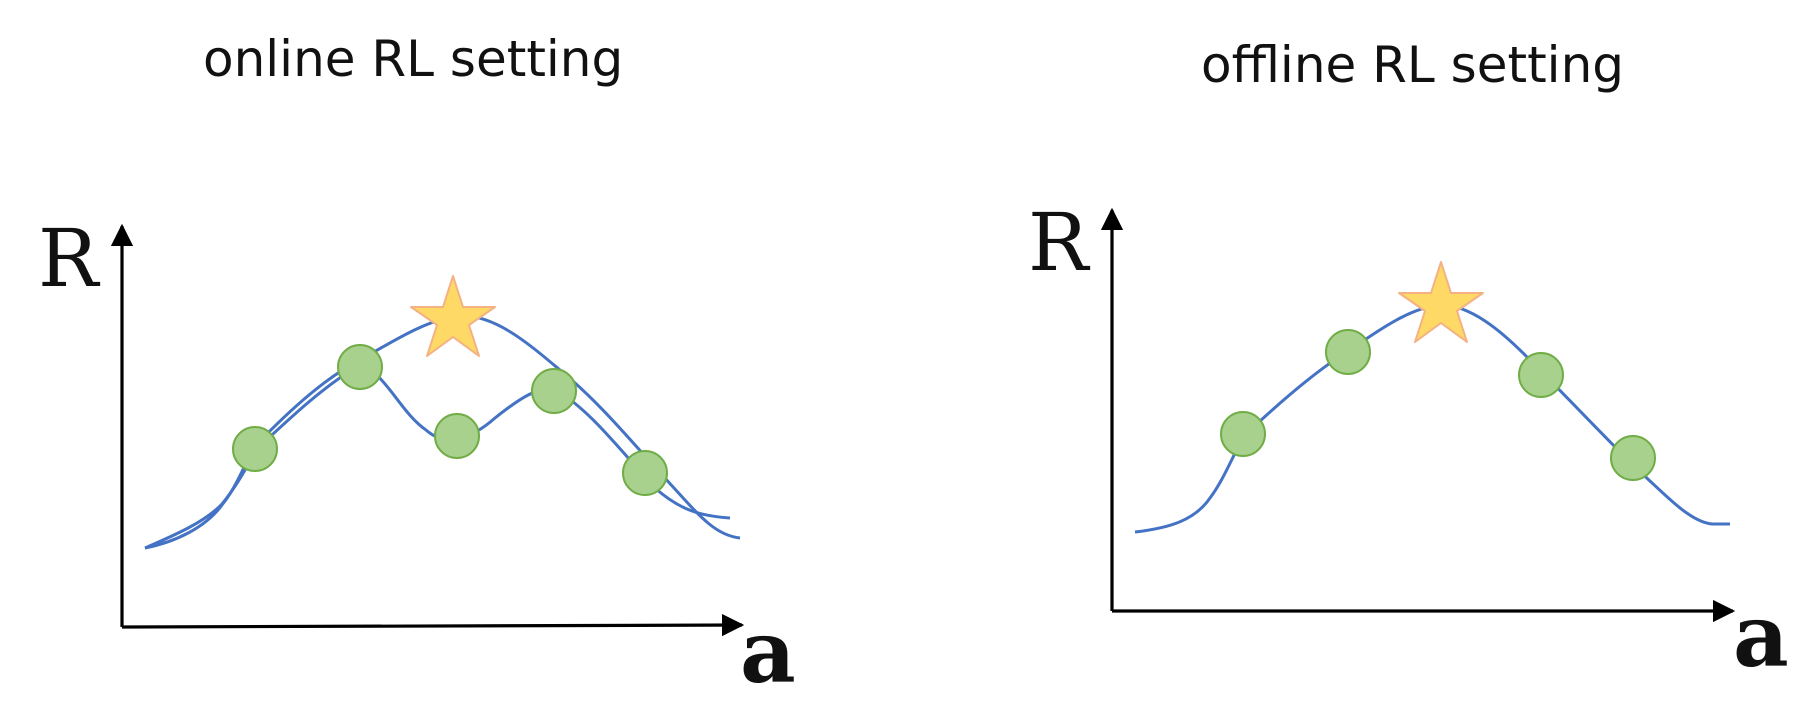  What do you see at coordinates (69, 258) in the screenshot?
I see `online-y-axis-label: R` at bounding box center [69, 258].